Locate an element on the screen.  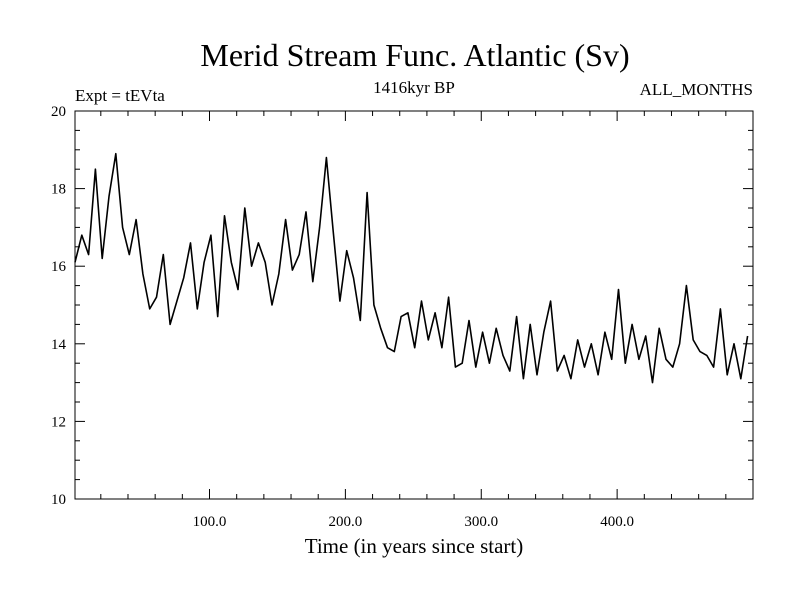
y-tick-label: 14 is located at coordinates (59, 345).